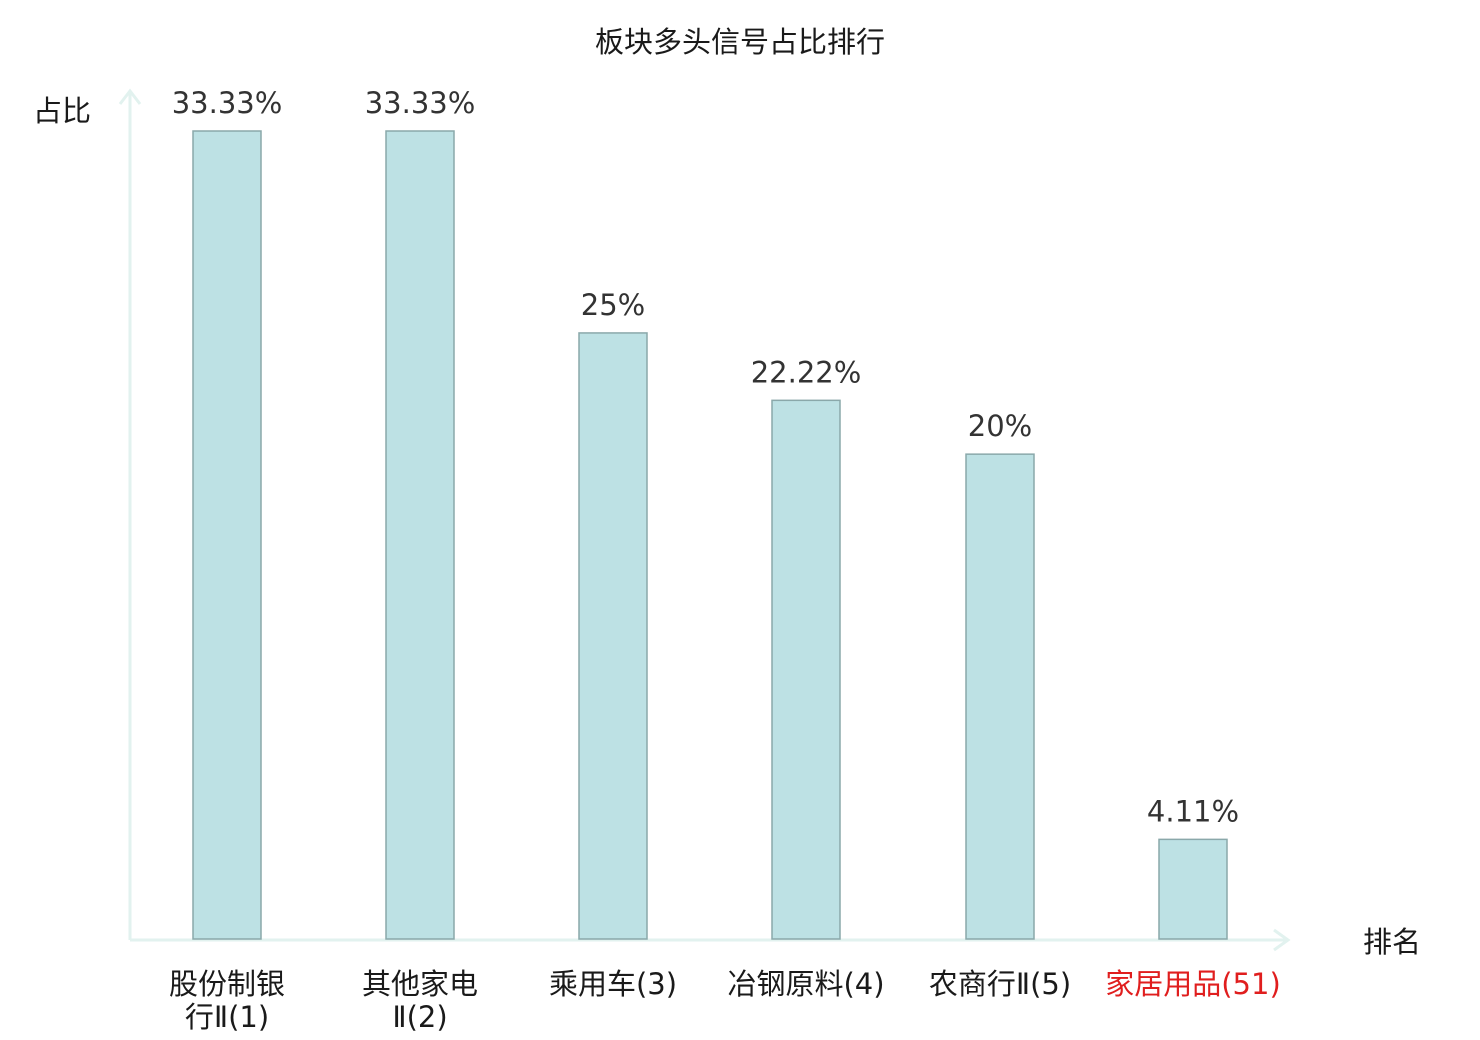  I want to click on value-label-4: 22.22%, so click(806, 372).